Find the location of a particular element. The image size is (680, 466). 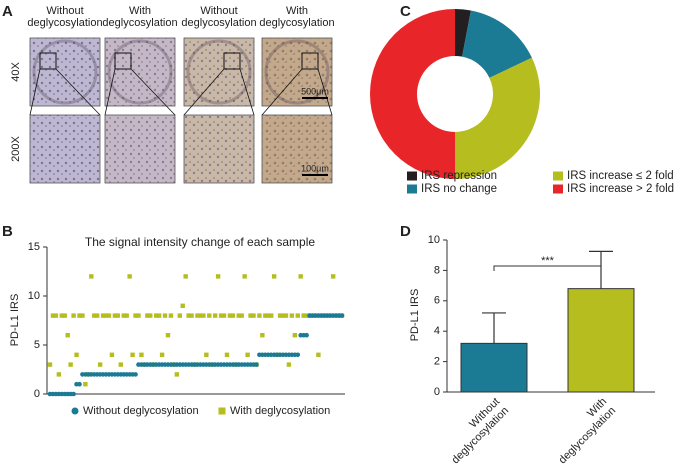

y-tick-label: 6 is located at coordinates (437, 301).